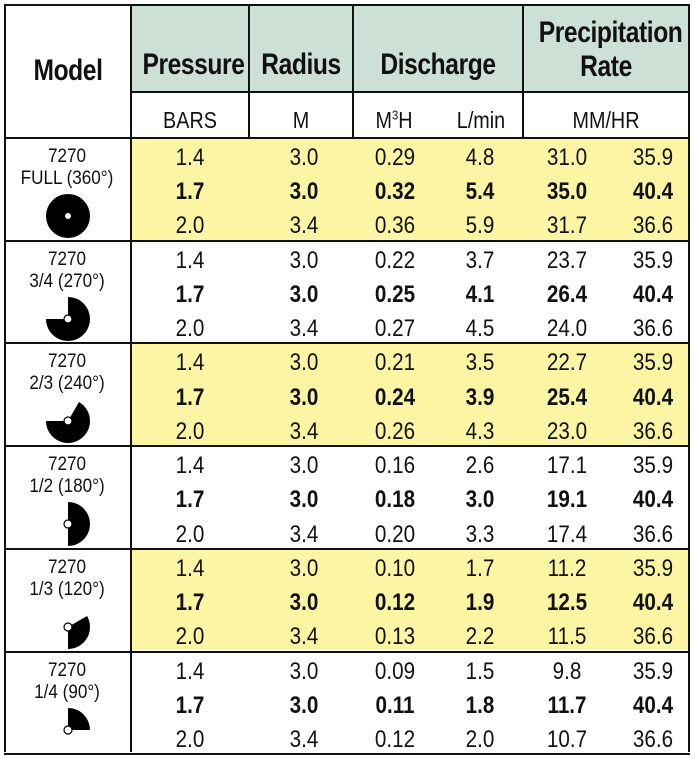 This screenshot has height=758, width=695. Describe the element at coordinates (567, 671) in the screenshot. I see `cell-precip-a: 9.8` at that location.